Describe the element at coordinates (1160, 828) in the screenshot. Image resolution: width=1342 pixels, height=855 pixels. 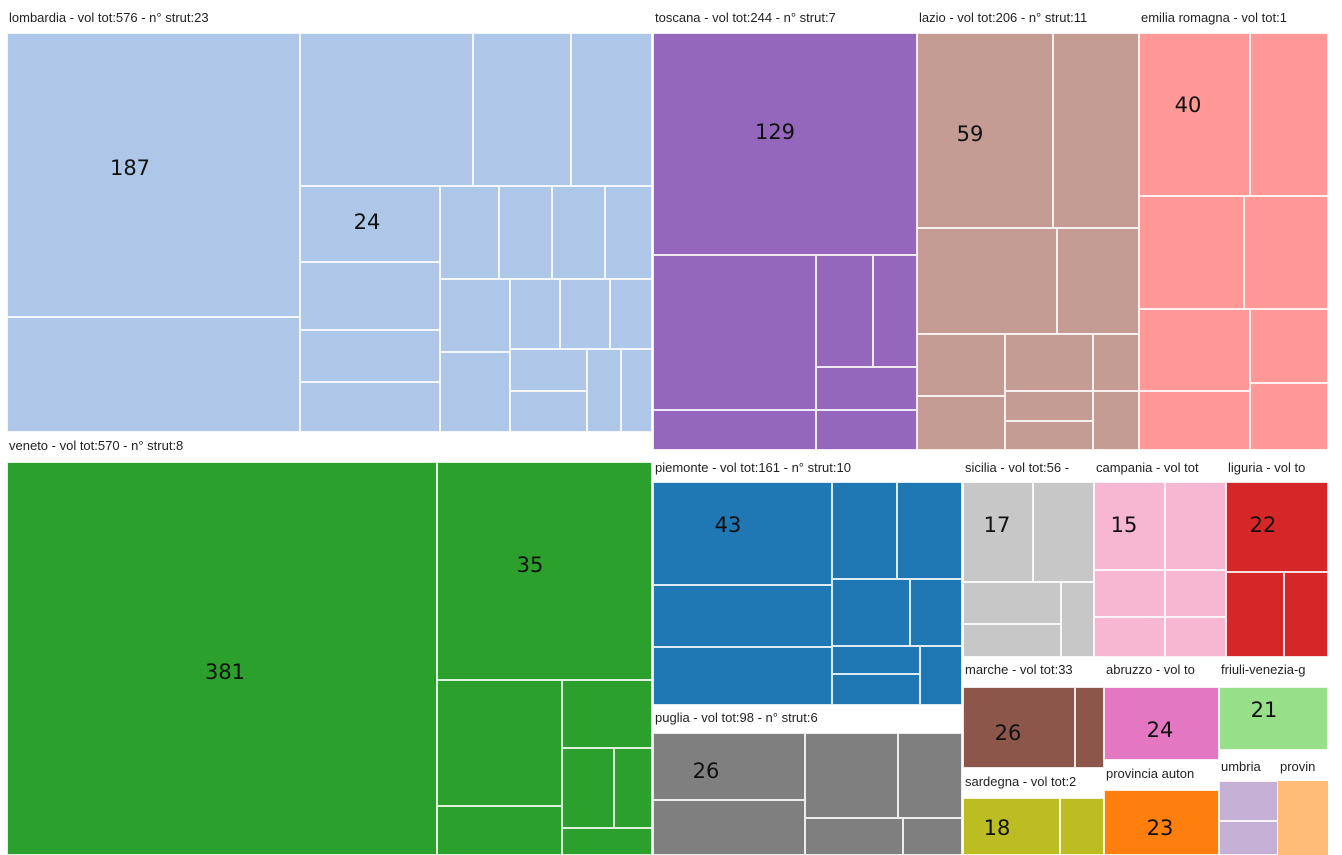
I see `leaf-label: 23` at that location.